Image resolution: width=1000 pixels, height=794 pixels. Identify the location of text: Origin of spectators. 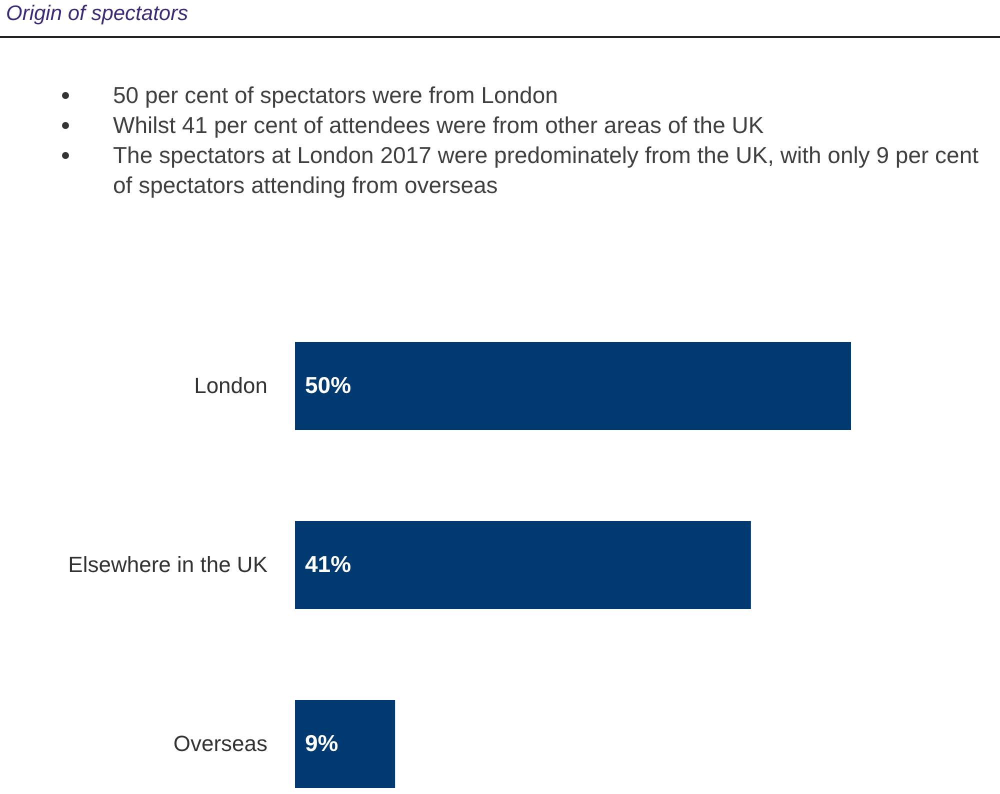
(97, 14).